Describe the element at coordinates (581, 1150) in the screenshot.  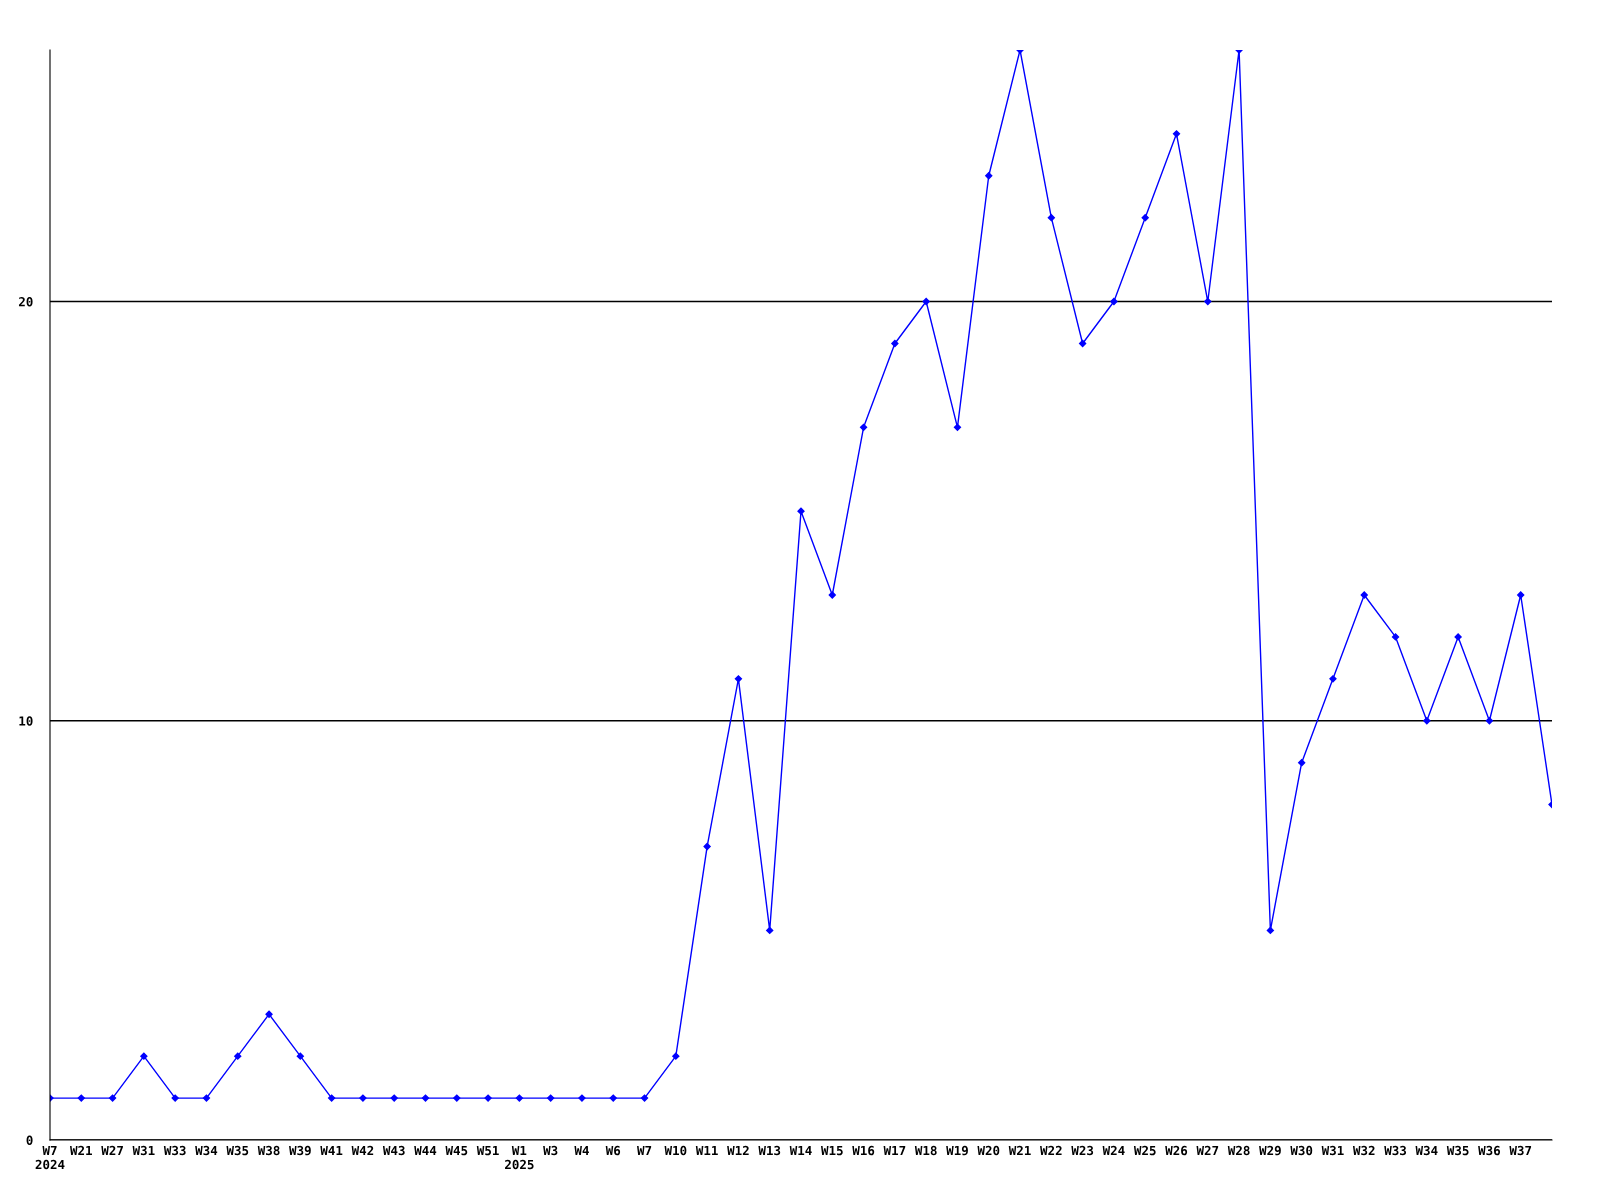
I see `x-tick-label: W4` at that location.